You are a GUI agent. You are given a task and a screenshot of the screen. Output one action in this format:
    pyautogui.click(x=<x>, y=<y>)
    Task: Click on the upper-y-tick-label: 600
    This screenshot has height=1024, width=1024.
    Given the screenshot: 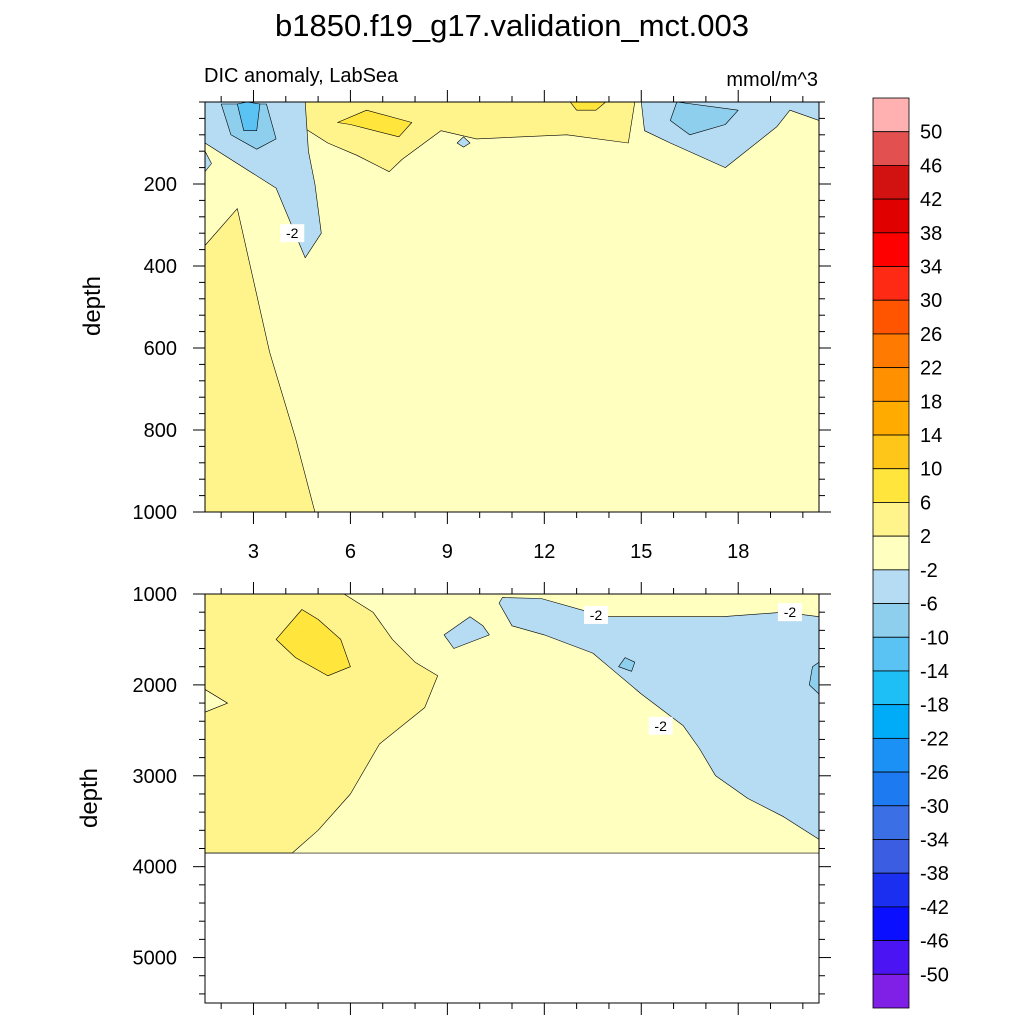 What is the action you would take?
    pyautogui.click(x=160, y=349)
    